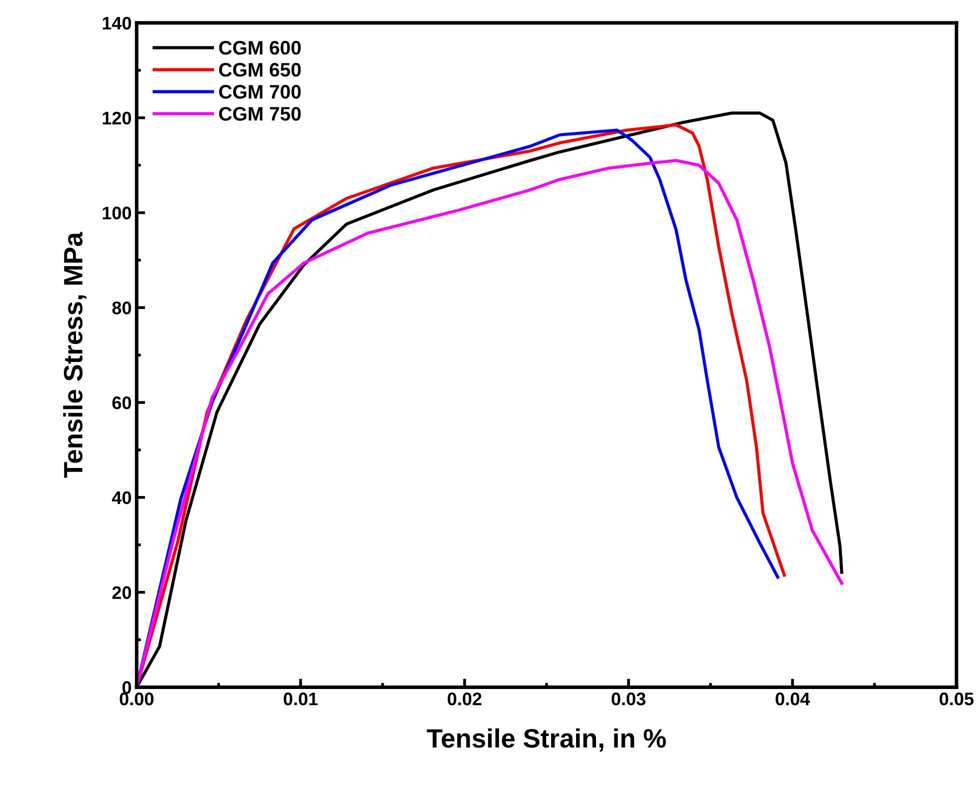 The width and height of the screenshot is (976, 789). Describe the element at coordinates (117, 23) in the screenshot. I see `y-tick-label: 140` at that location.